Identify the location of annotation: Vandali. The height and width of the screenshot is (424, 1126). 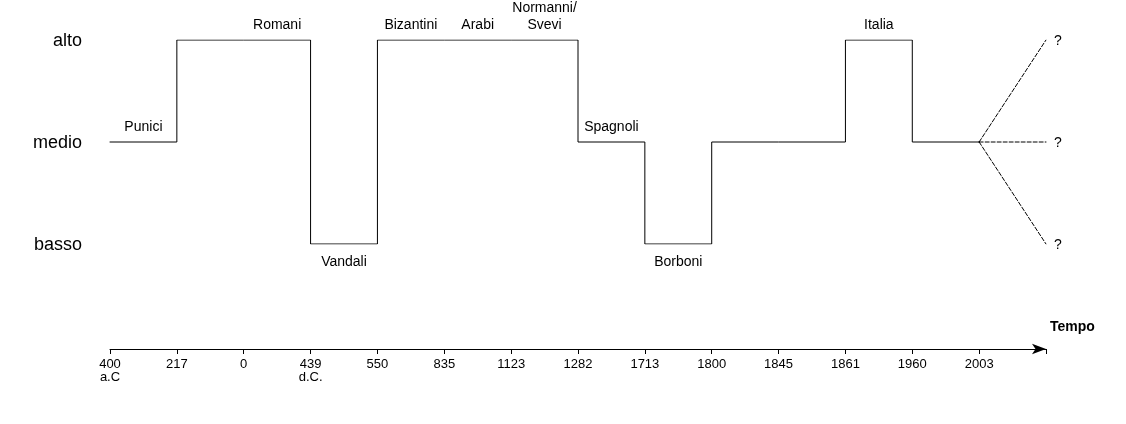
(344, 260).